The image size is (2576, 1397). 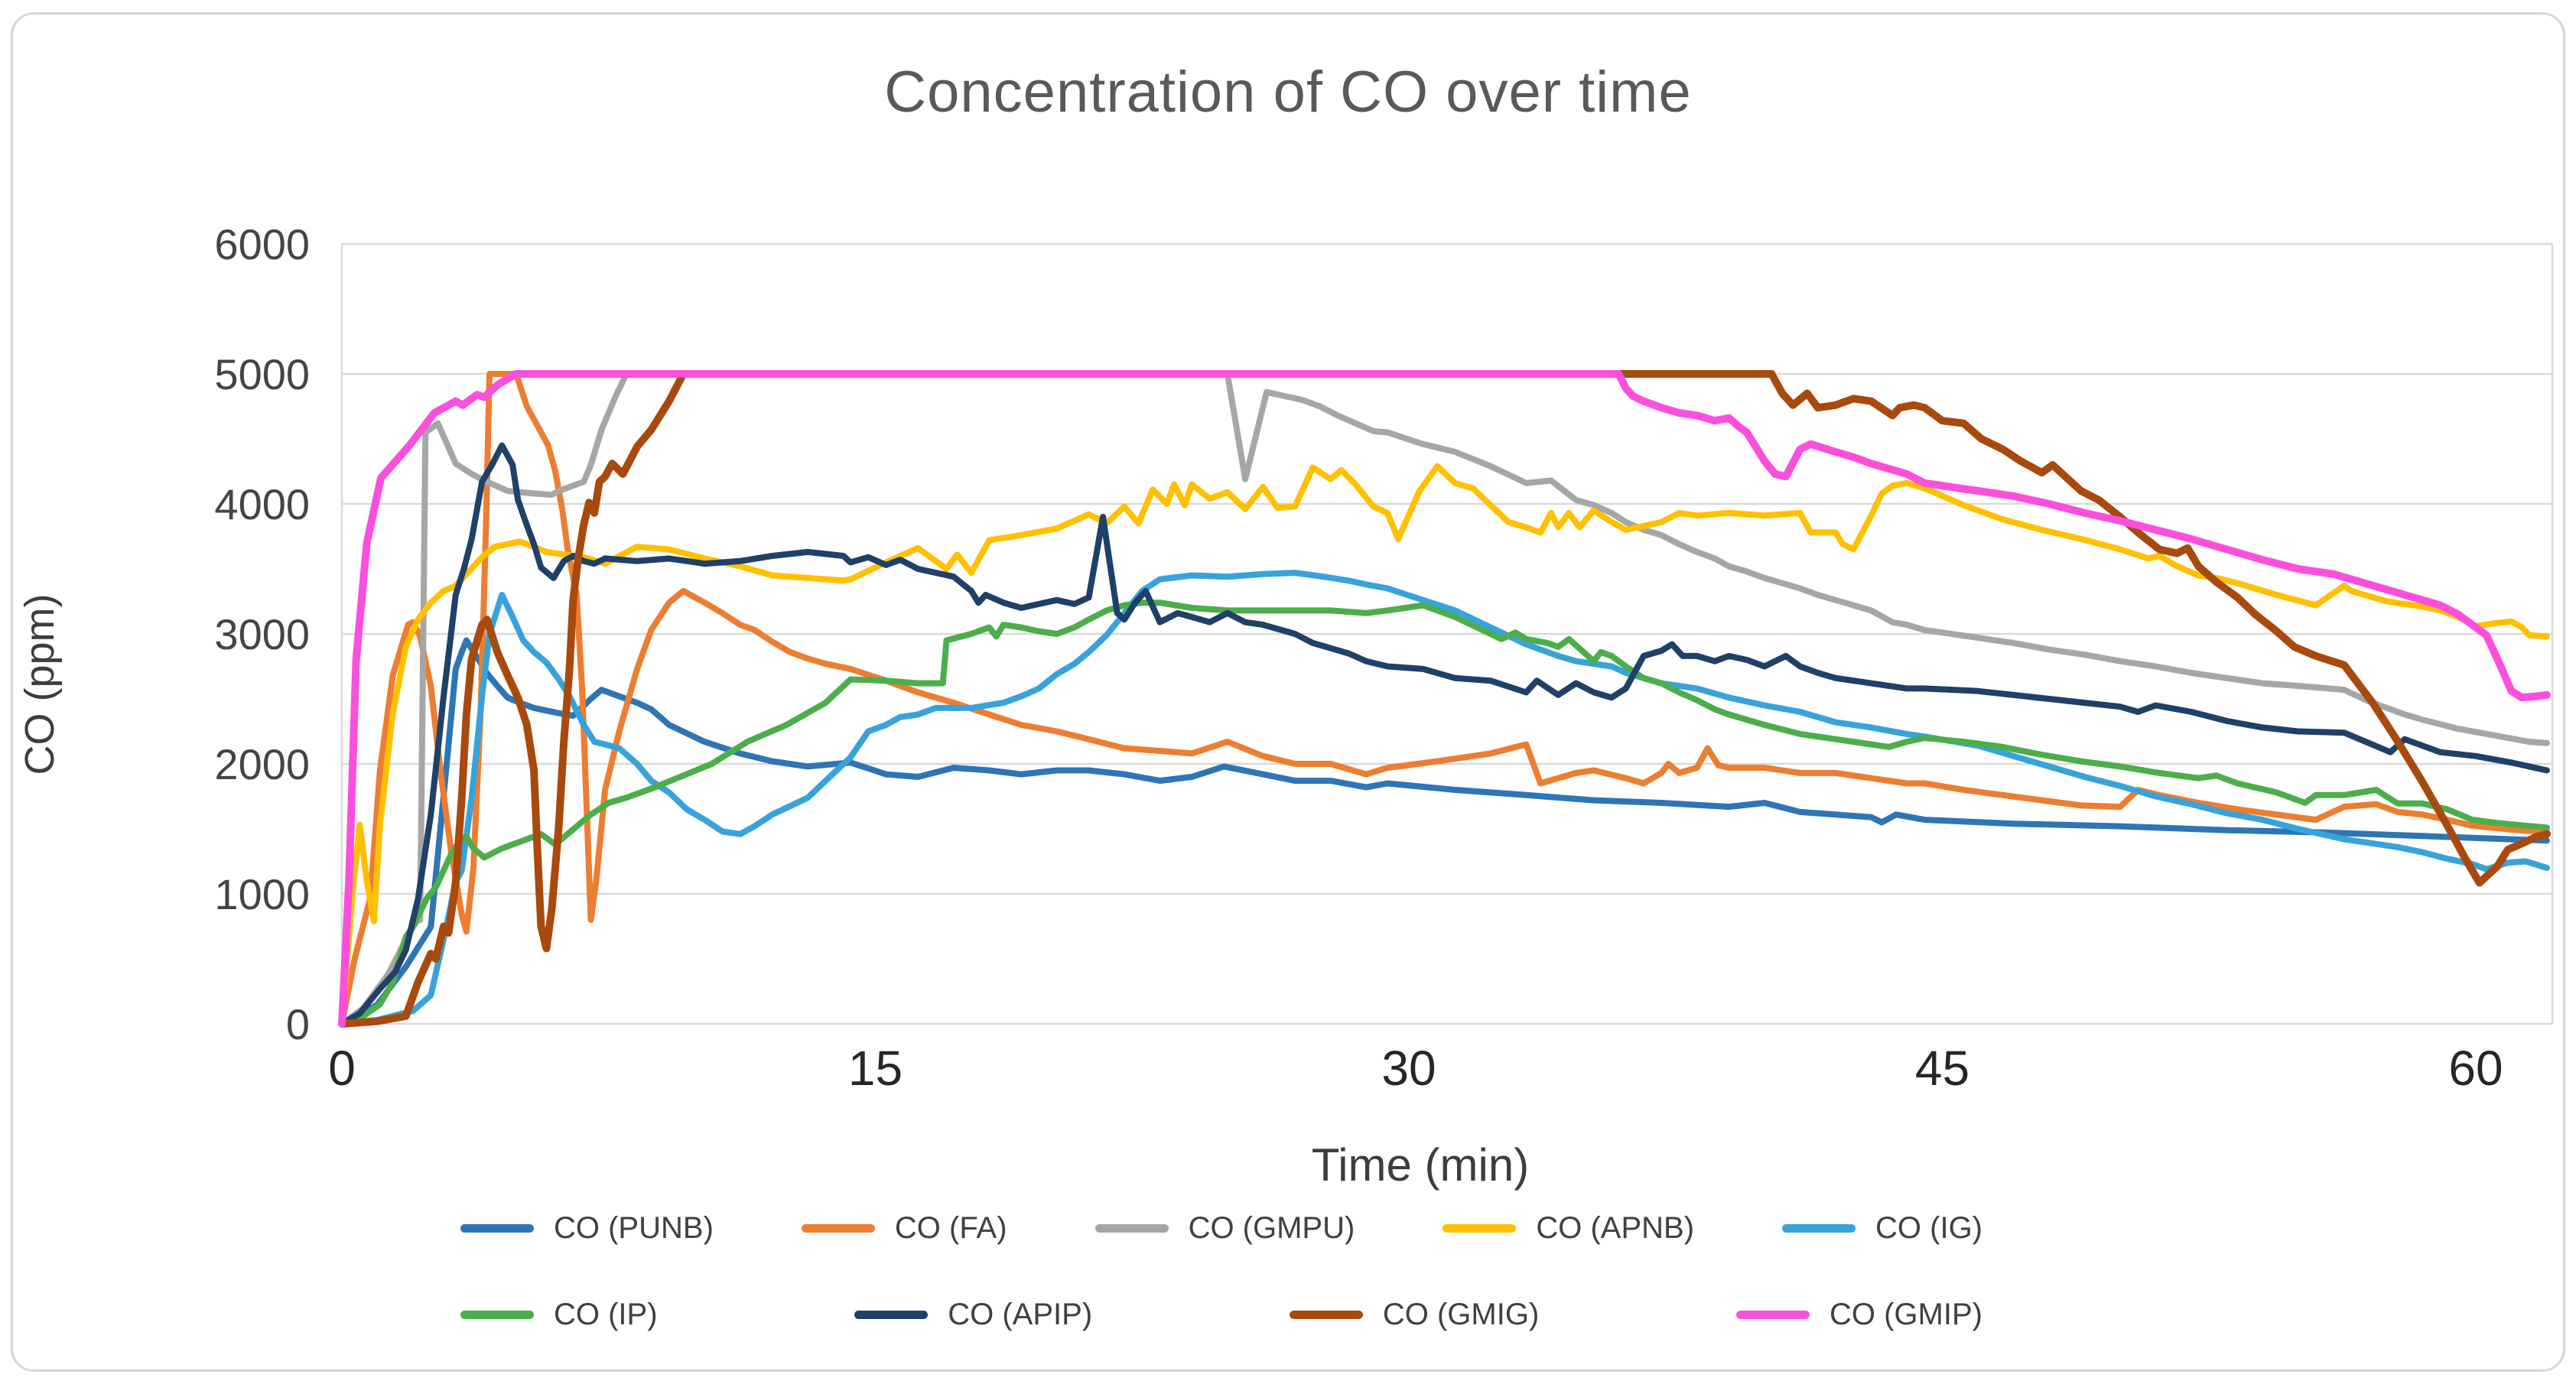 What do you see at coordinates (342, 1068) in the screenshot?
I see `x-tick-label-0: 0` at bounding box center [342, 1068].